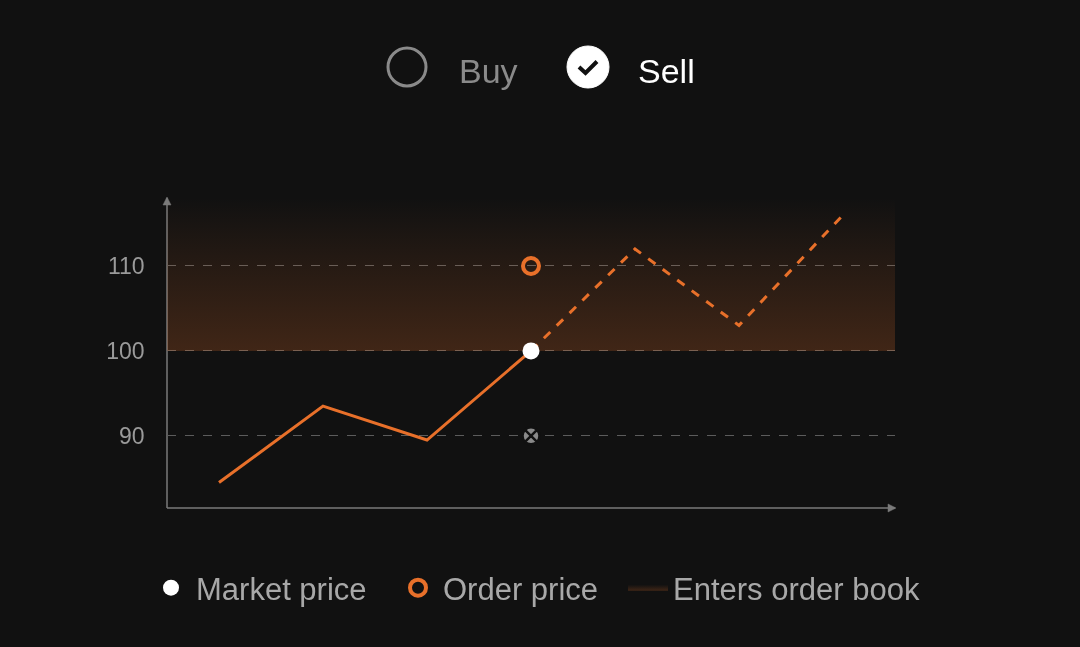 The image size is (1080, 647). What do you see at coordinates (521, 589) in the screenshot?
I see `legend-label: Order price` at bounding box center [521, 589].